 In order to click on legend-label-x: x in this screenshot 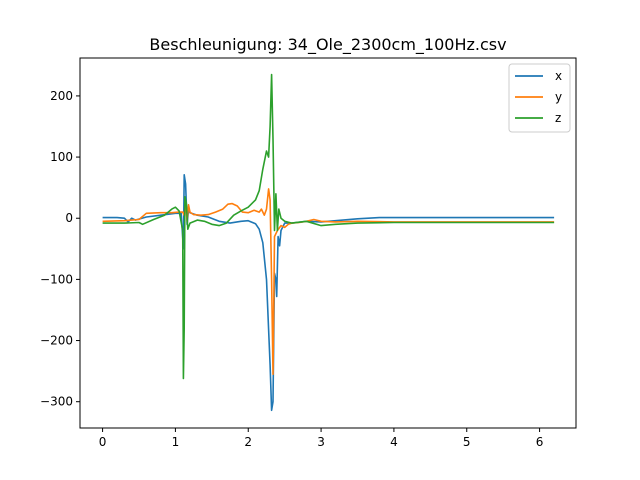, I will do `click(558, 76)`.